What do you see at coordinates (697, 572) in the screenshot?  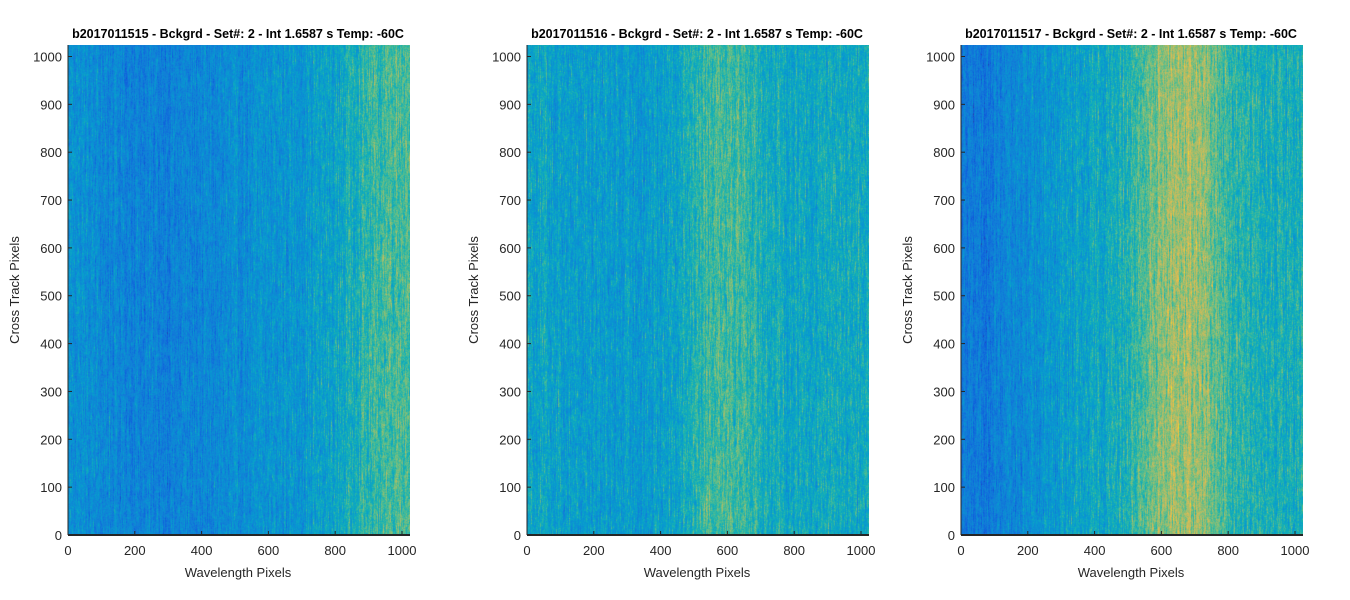 I see `subplot-2-xlabel: Wavelength Pixels` at bounding box center [697, 572].